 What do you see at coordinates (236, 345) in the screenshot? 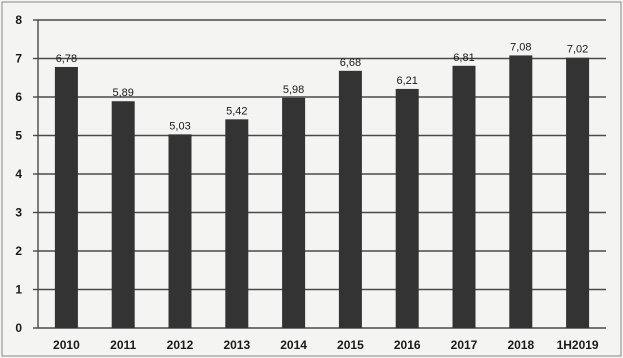
I see `x-category-label: 2013` at bounding box center [236, 345].